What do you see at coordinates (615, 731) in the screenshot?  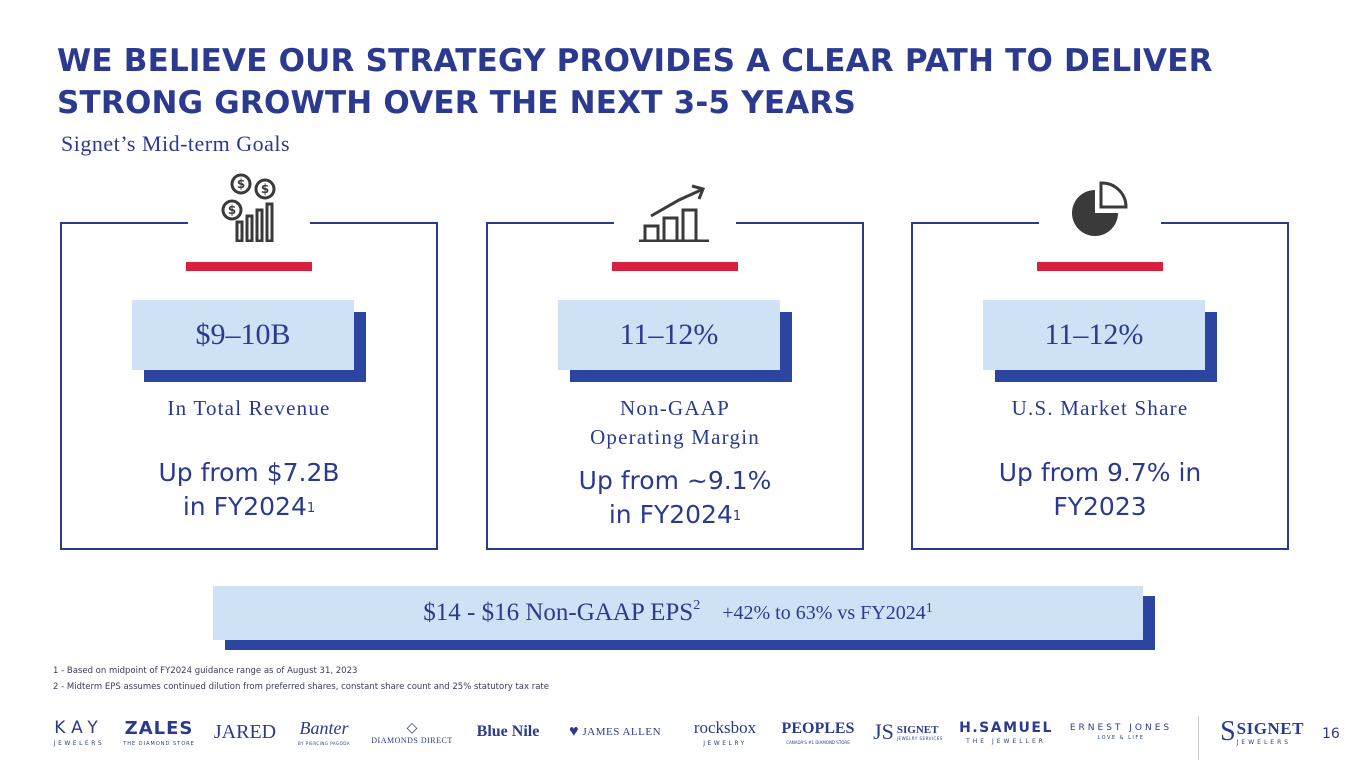 I see `james-allen-logo: ♥ JAMES ALLEN` at bounding box center [615, 731].